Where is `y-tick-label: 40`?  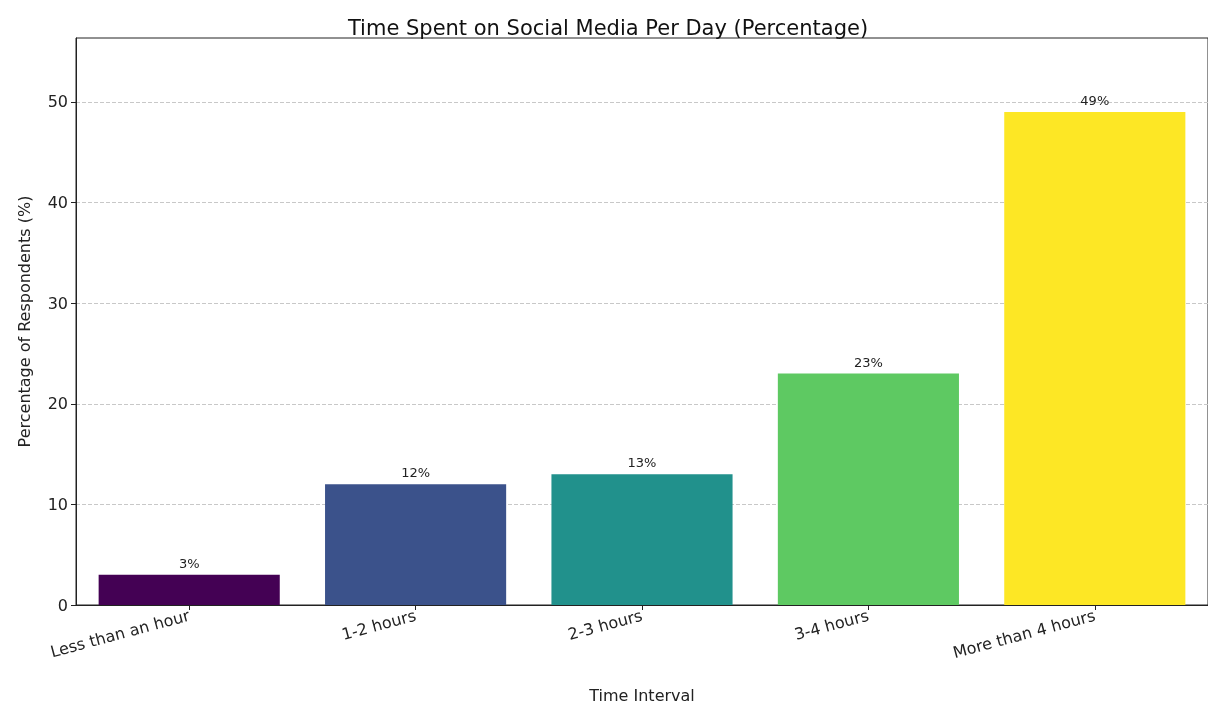 y-tick-label: 40 is located at coordinates (57, 203).